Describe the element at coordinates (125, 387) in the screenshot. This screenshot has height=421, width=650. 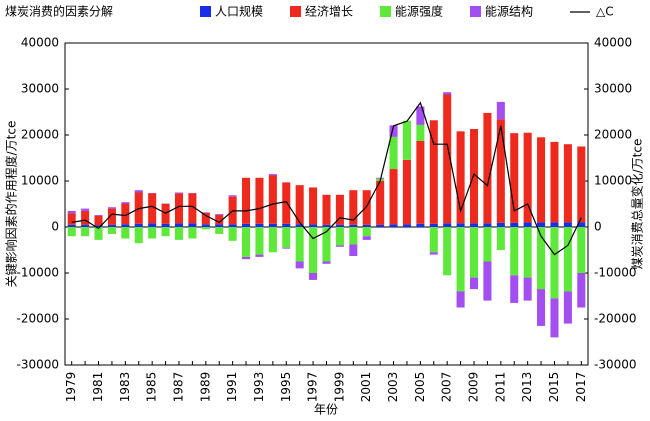
I see `x-tick-label: 1983` at that location.